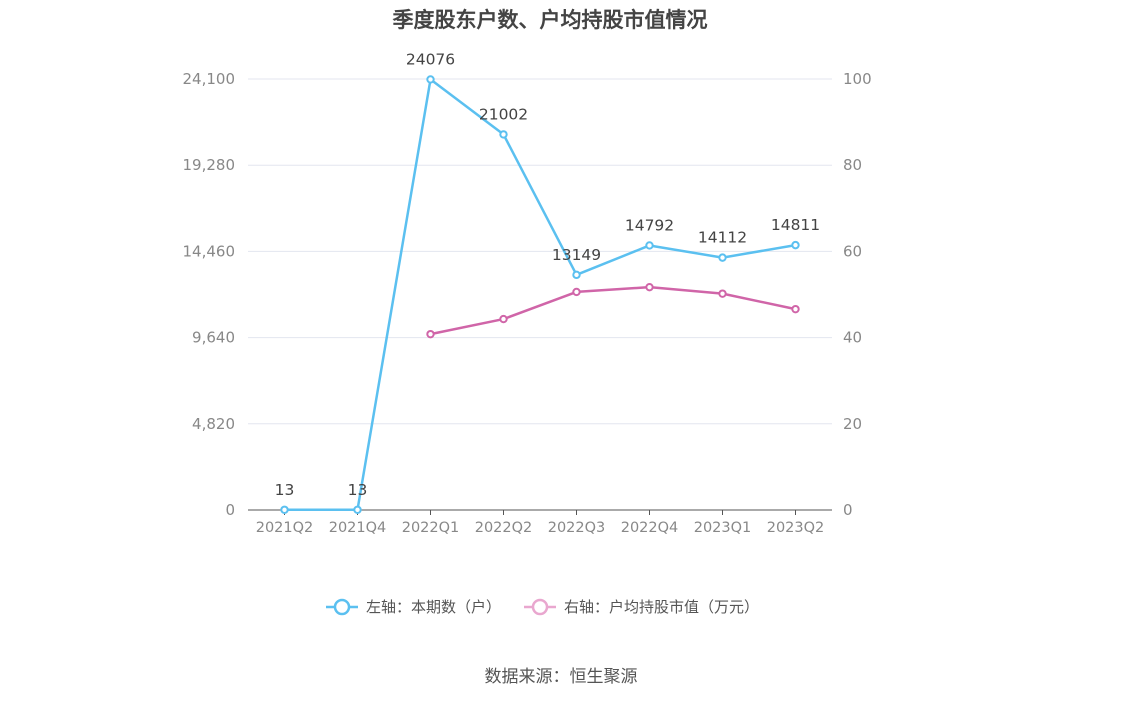  I want to click on x-tick-label: 2022Q1, so click(431, 528).